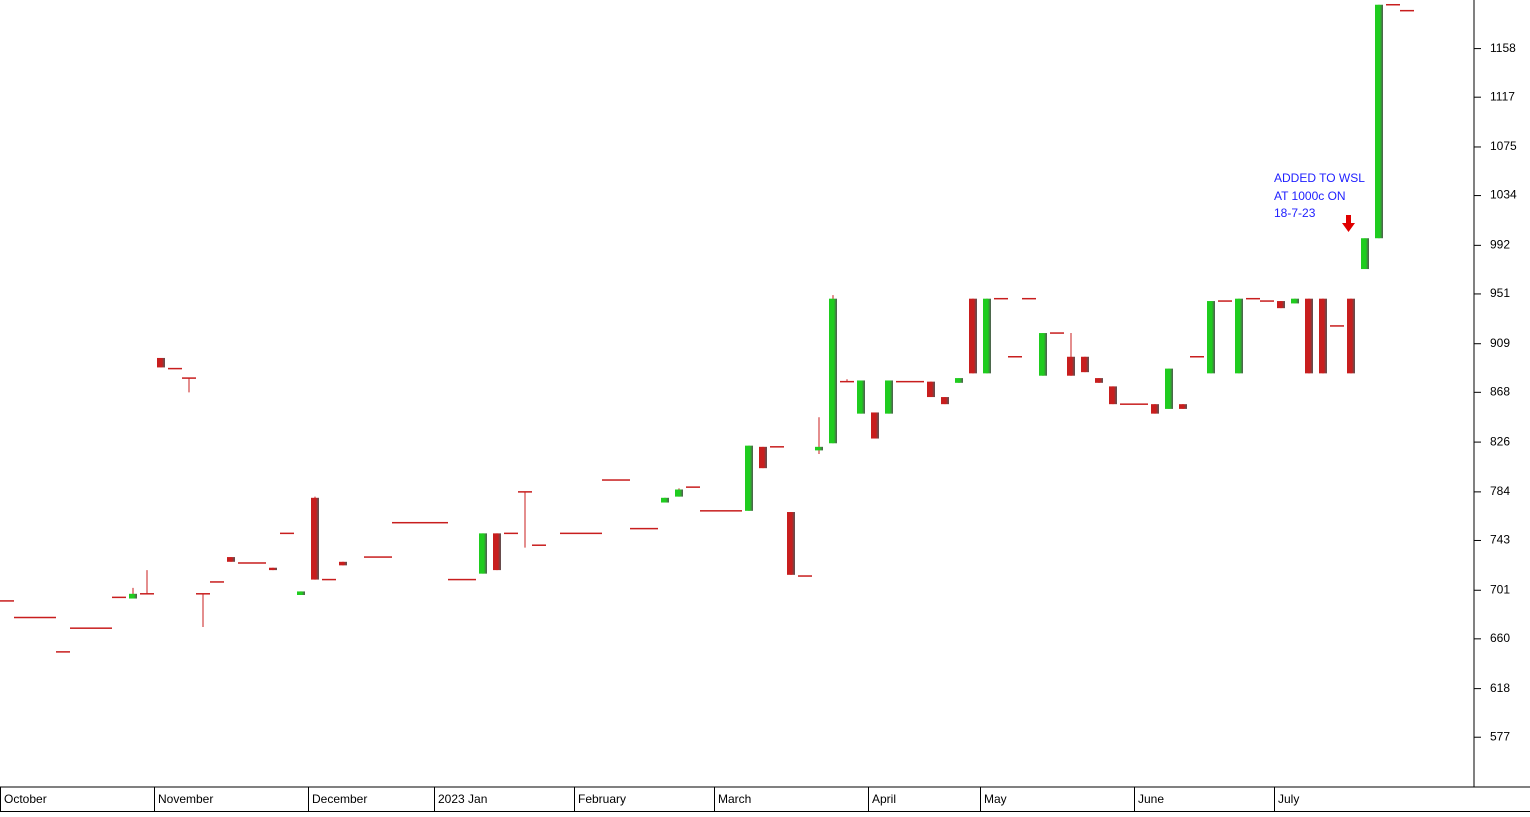 Image resolution: width=1530 pixels, height=817 pixels. Describe the element at coordinates (462, 799) in the screenshot. I see `x-tick-label: 2023 Jan` at that location.